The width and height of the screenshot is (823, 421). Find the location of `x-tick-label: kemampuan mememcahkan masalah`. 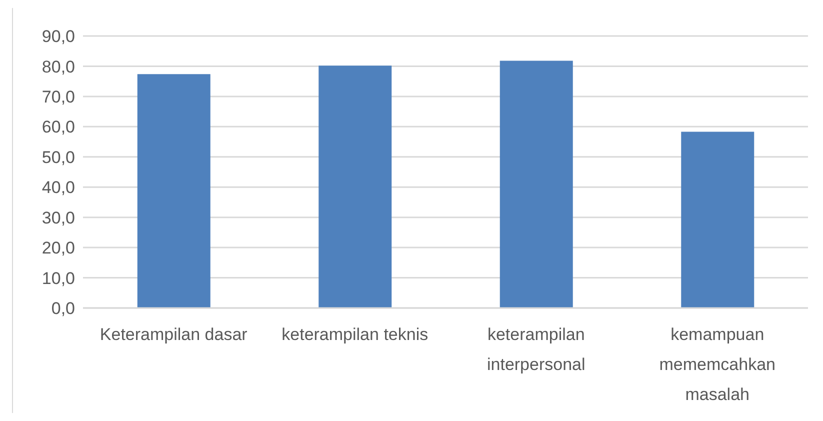

x-tick-label: kemampuan mememcahkan masalah is located at coordinates (717, 364).